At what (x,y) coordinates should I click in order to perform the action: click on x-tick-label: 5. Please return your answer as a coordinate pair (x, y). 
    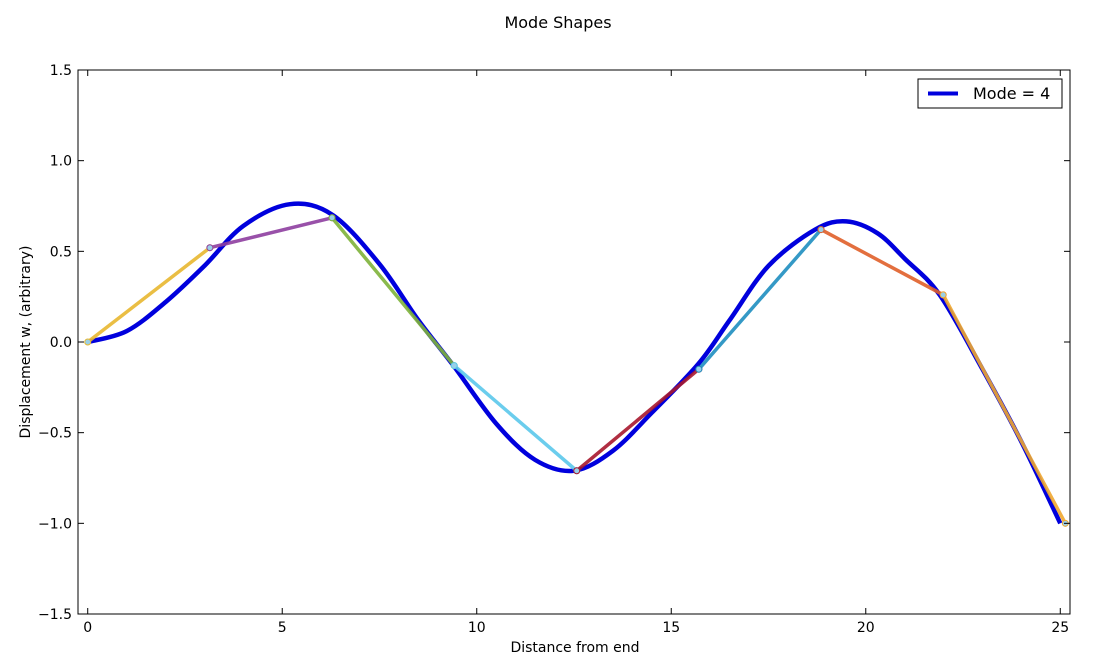
    Looking at the image, I should click on (282, 628).